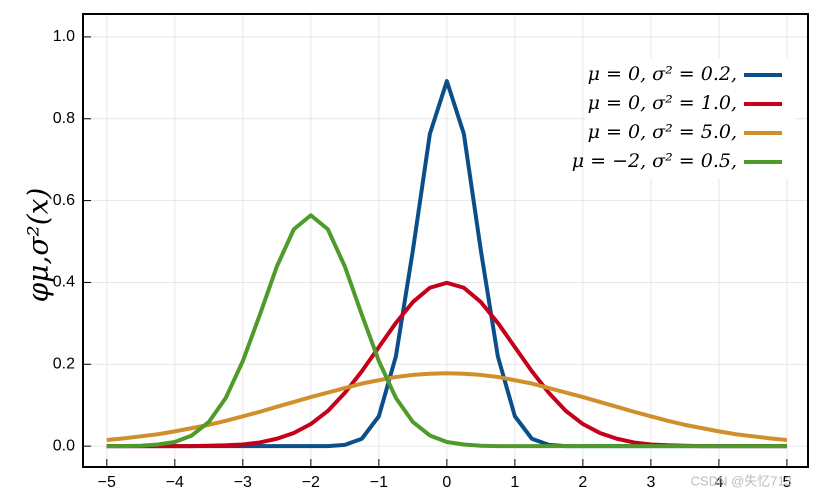 The width and height of the screenshot is (831, 498). What do you see at coordinates (38, 245) in the screenshot?
I see `y-axis-label: φμ,σ²(x)` at bounding box center [38, 245].